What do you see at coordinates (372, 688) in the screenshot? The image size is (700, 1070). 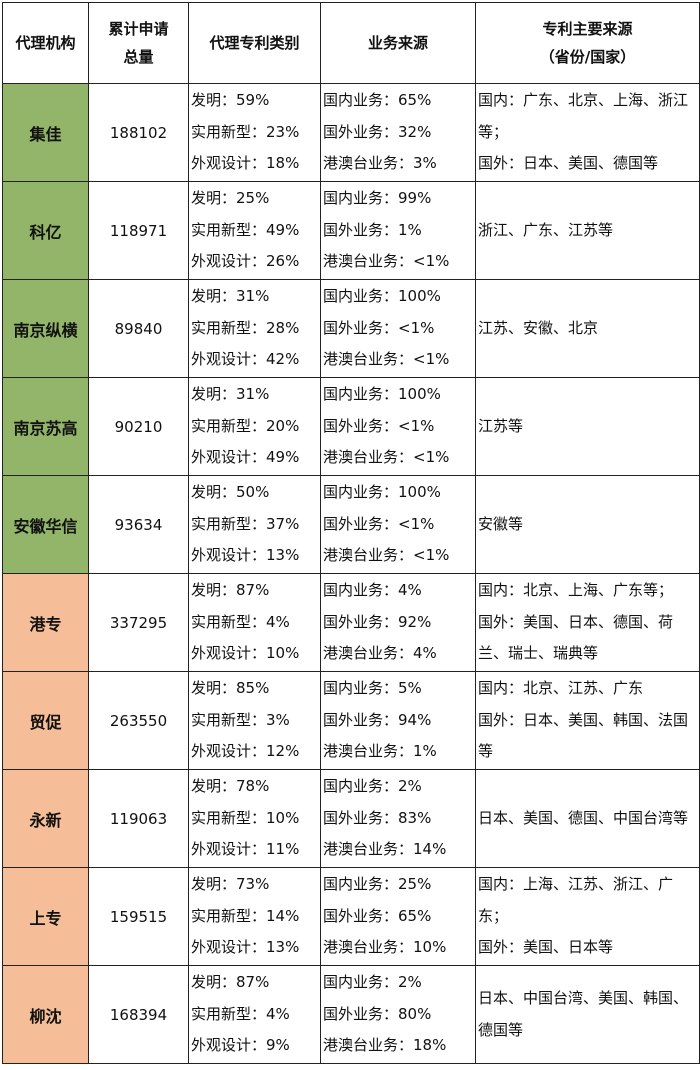 I see `business-line: 国内业务：5%` at bounding box center [372, 688].